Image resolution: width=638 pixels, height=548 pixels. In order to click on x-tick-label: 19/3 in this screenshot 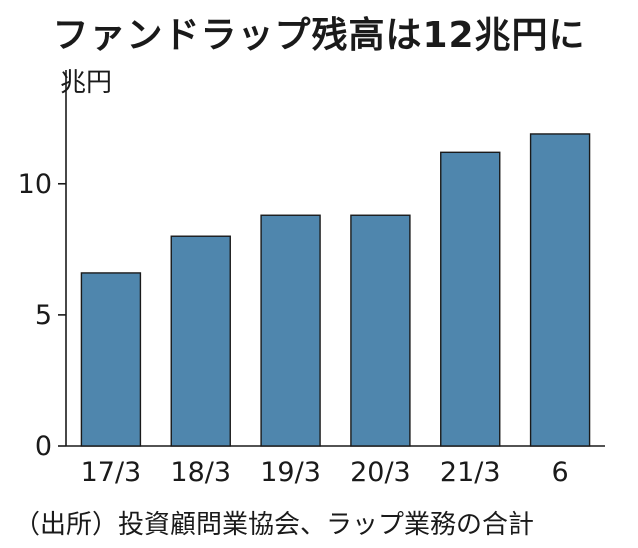, I will do `click(290, 472)`.